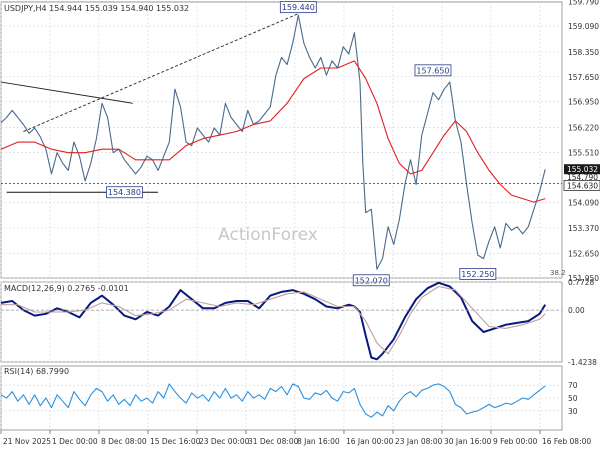  What do you see at coordinates (273, 320) in the screenshot?
I see `series-line-signal` at bounding box center [273, 320].